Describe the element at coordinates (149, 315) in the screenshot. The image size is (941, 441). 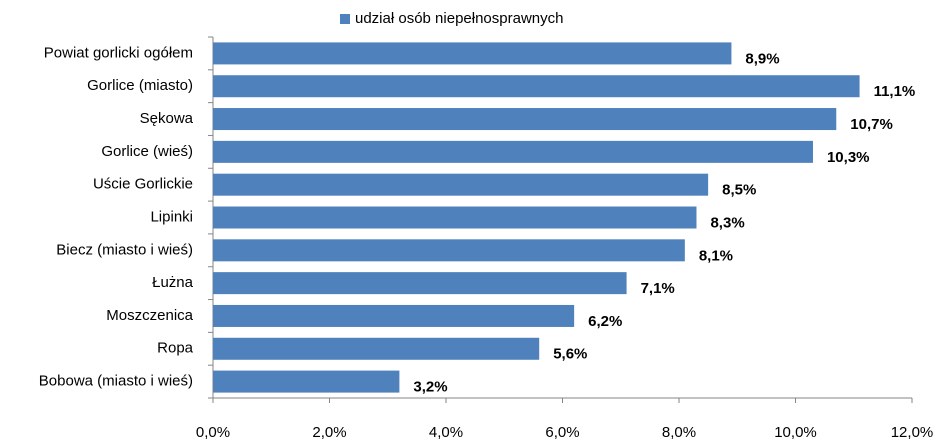
I see `y-tick-label: Moszczenica` at that location.